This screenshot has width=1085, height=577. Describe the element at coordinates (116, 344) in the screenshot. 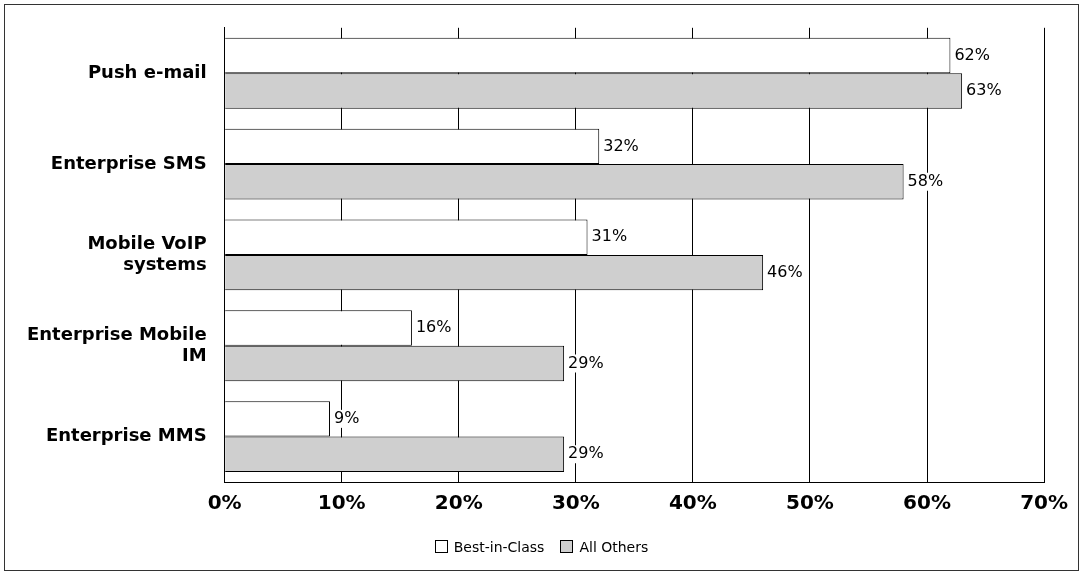

I see `y-tick-label: Enterprise Mobile IM` at that location.